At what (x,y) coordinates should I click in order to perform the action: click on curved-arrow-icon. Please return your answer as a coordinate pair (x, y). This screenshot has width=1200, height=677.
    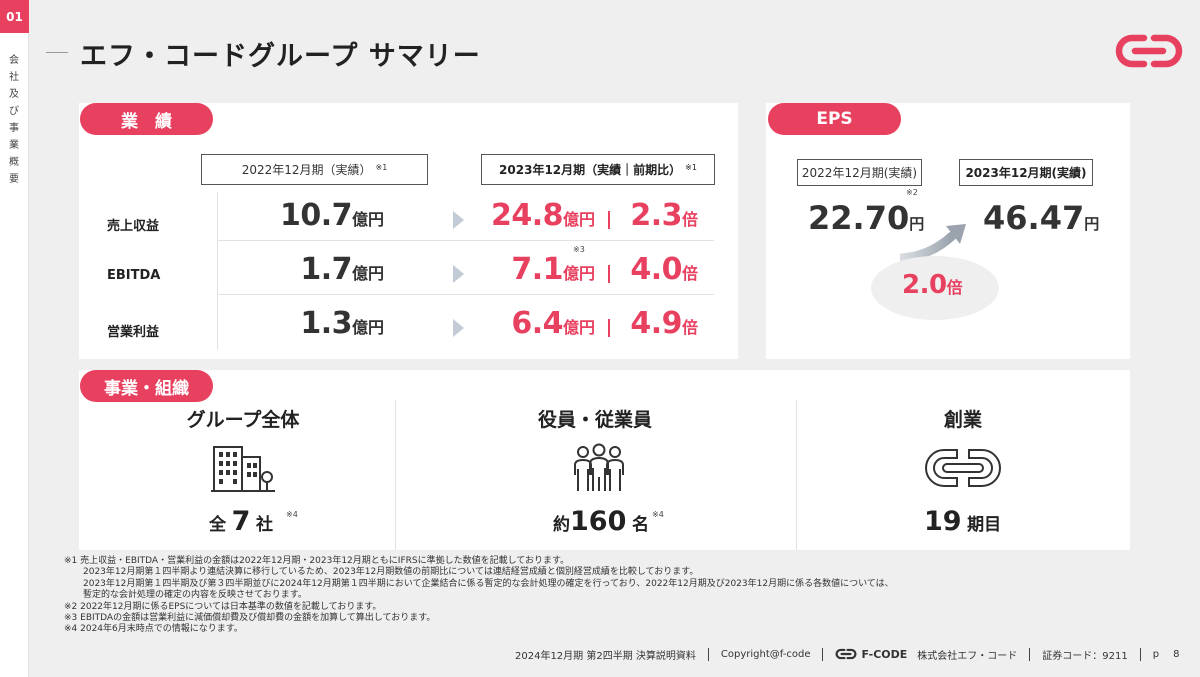
    Looking at the image, I should click on (933, 243).